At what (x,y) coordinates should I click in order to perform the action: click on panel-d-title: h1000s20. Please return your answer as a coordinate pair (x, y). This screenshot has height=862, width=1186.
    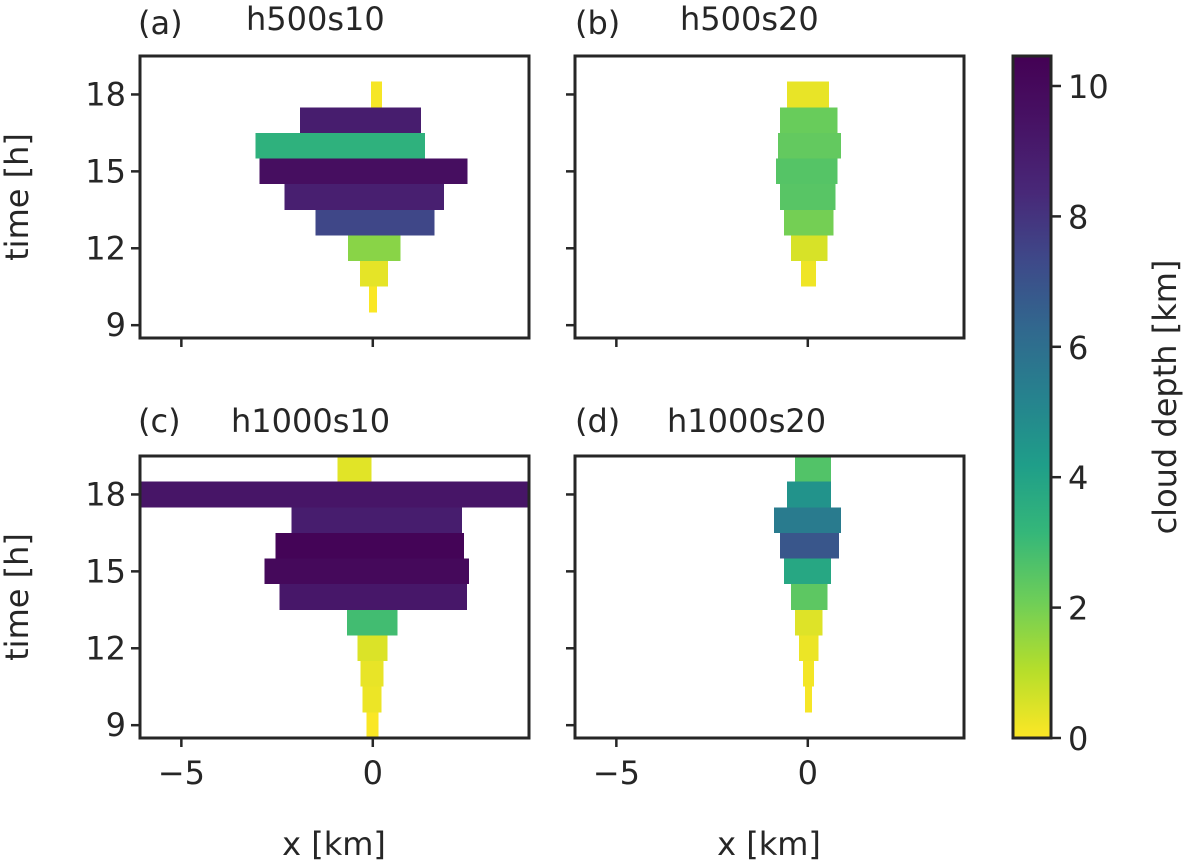
    Looking at the image, I should click on (746, 421).